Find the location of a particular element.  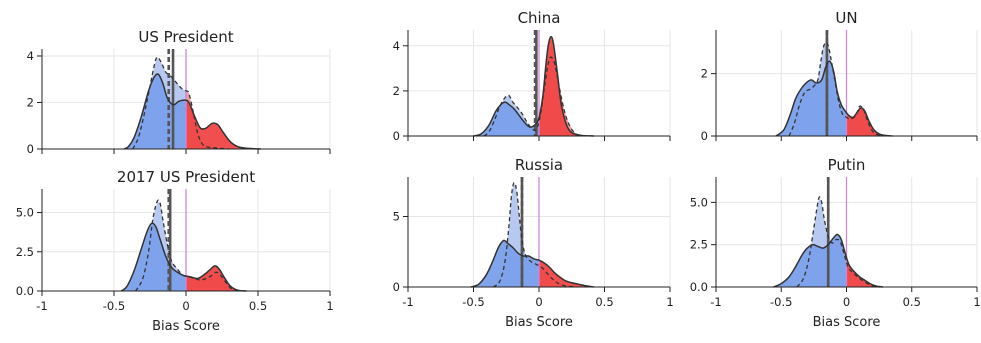

panel-title: US President is located at coordinates (185, 37).